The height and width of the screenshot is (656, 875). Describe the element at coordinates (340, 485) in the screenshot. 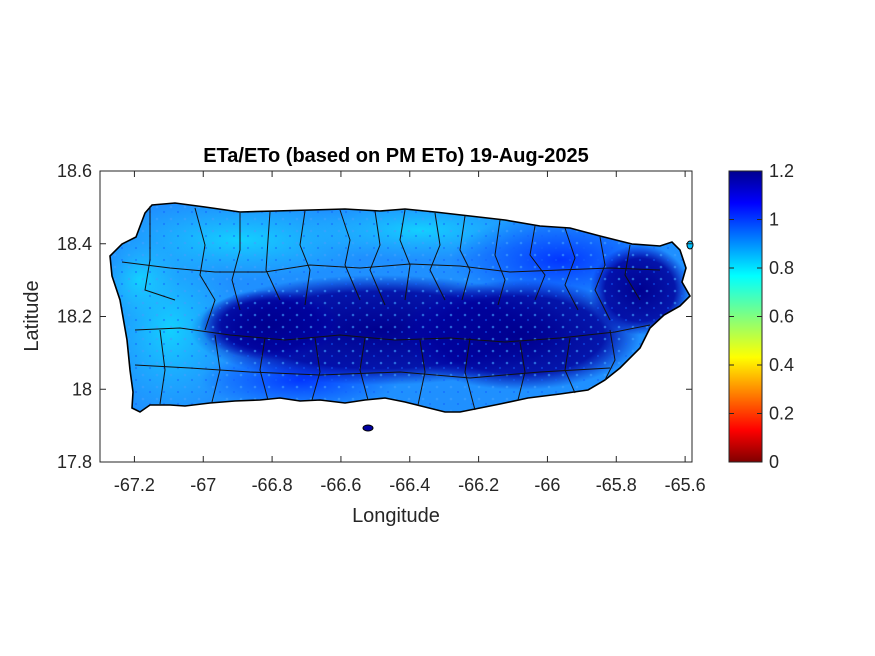

I see `x-tick-label: -66.6` at that location.